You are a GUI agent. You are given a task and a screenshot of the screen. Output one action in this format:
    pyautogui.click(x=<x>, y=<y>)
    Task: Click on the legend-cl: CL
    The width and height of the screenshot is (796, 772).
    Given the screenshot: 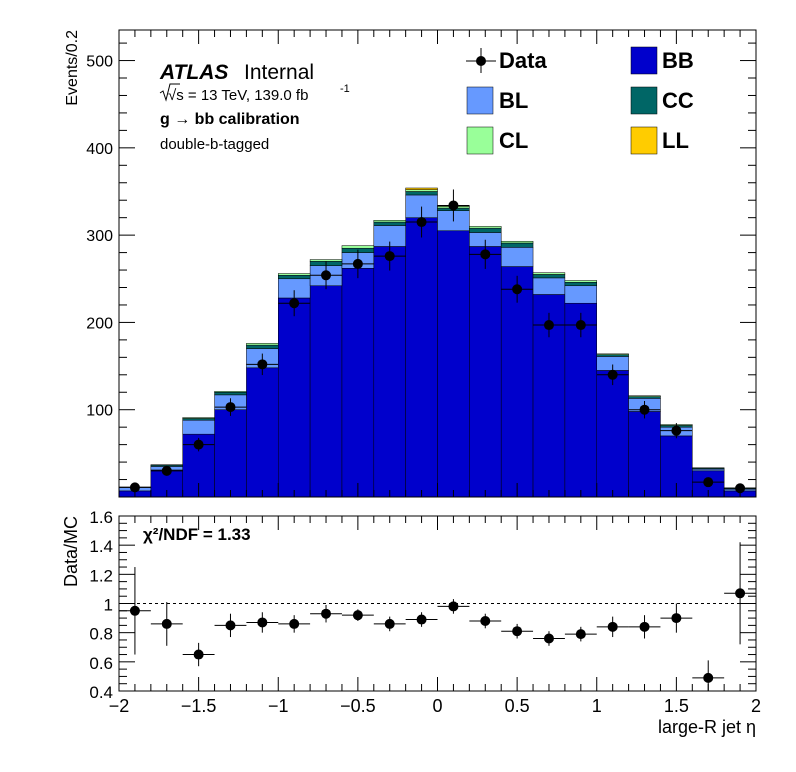 What is the action you would take?
    pyautogui.click(x=497, y=140)
    